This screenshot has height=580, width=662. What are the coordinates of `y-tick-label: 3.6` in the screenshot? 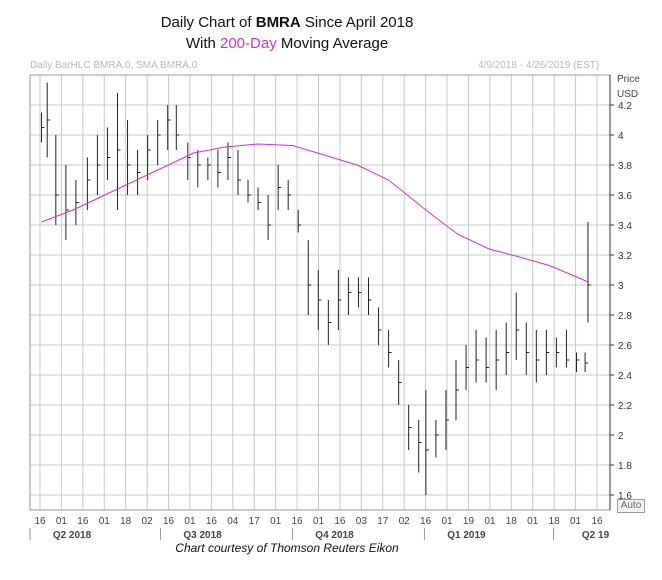 It's located at (625, 196).